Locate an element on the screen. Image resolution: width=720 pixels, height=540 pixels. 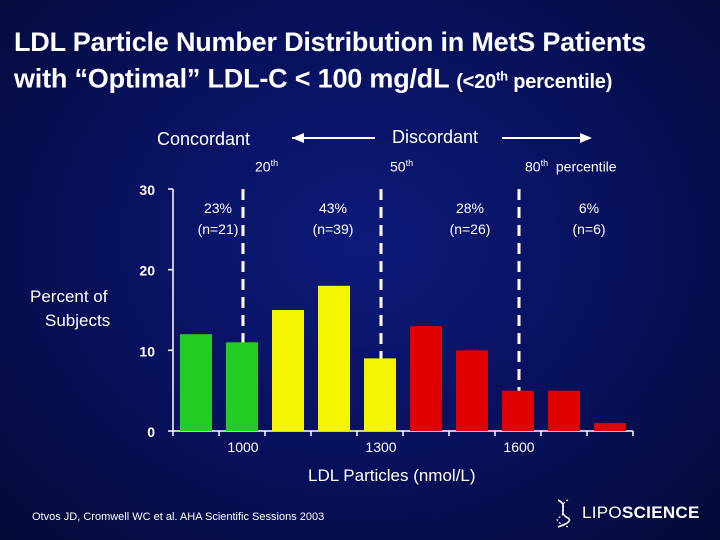
y-axis-label-line-2: Subjects is located at coordinates (78, 320).